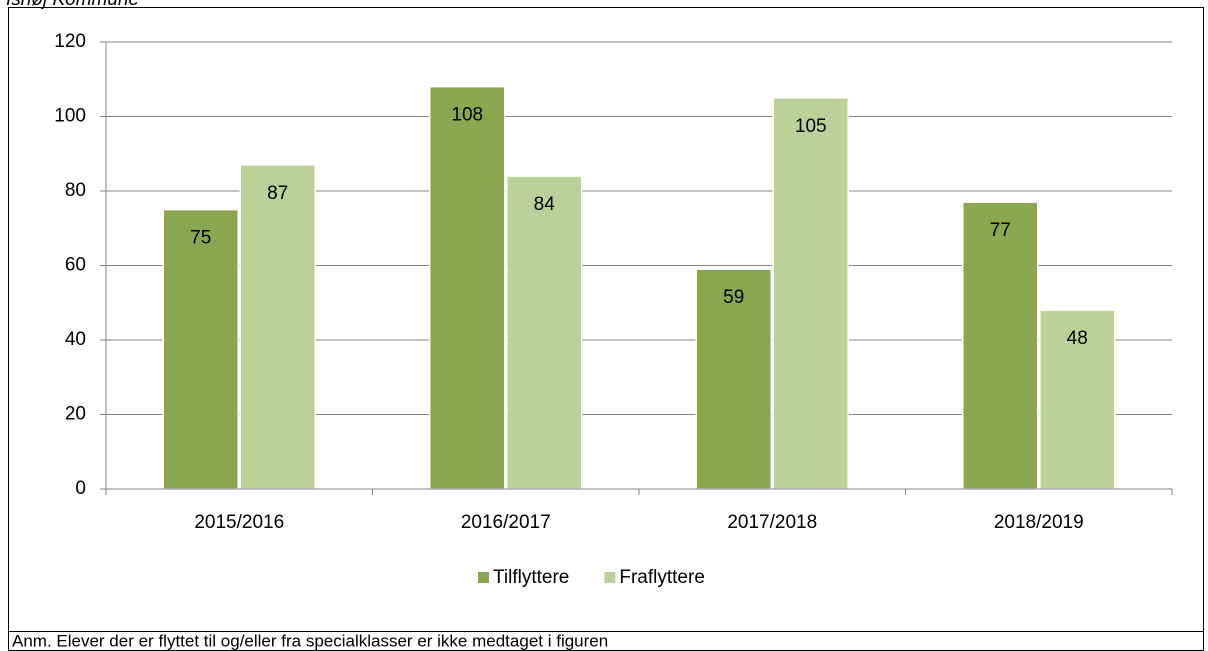 Image resolution: width=1208 pixels, height=651 pixels. What do you see at coordinates (75, 265) in the screenshot?
I see `y-tick-label: 60` at bounding box center [75, 265].